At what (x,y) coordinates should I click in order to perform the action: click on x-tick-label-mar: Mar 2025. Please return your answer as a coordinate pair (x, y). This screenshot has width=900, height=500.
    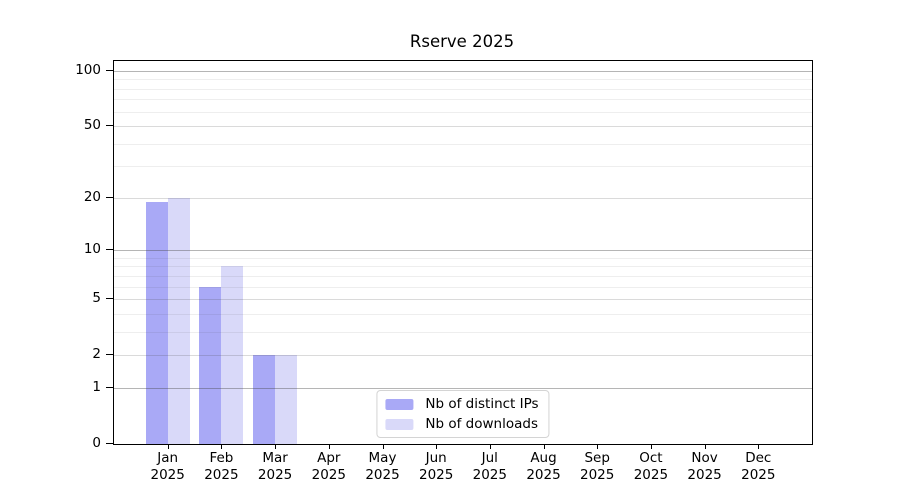
    Looking at the image, I should click on (275, 466).